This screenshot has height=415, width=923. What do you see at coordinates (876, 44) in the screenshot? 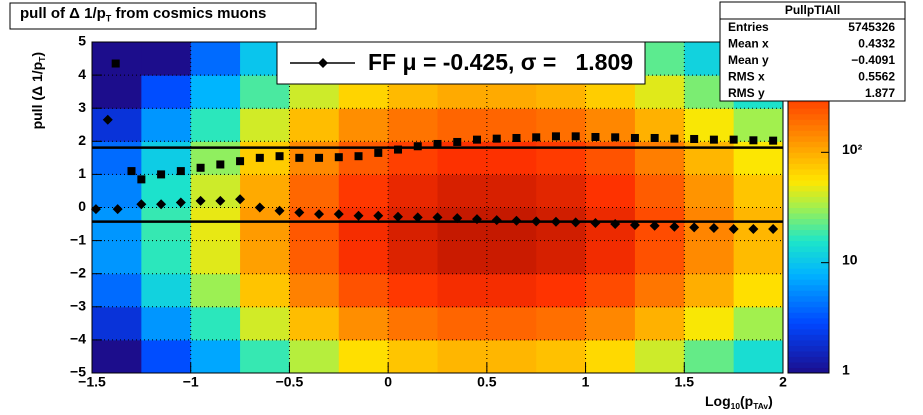
I see `stats-value: 0.4332` at bounding box center [876, 44].